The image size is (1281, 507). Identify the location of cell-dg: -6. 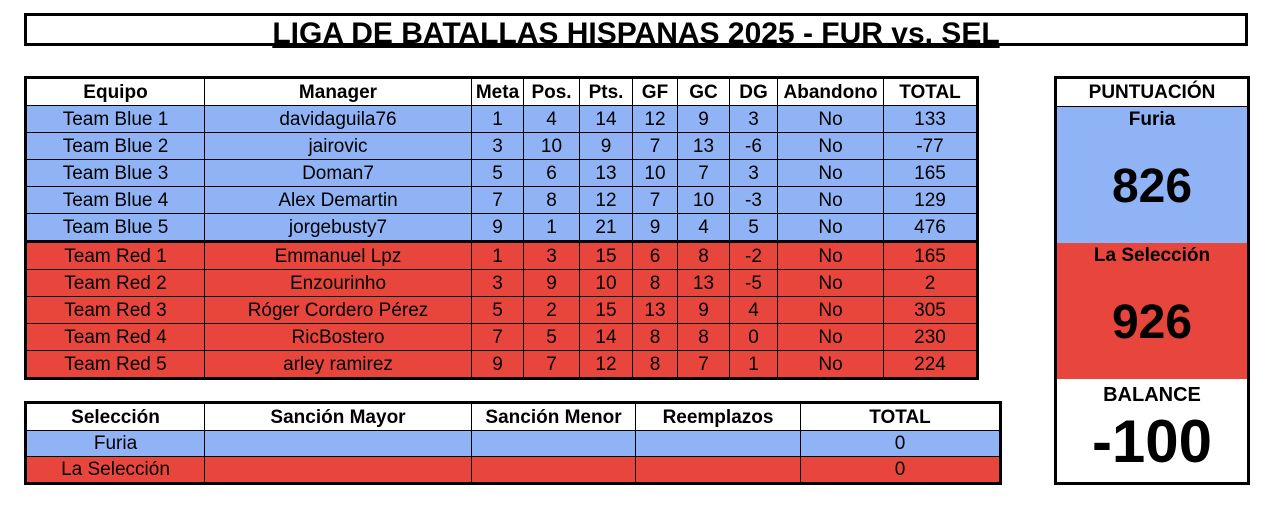
(753, 146).